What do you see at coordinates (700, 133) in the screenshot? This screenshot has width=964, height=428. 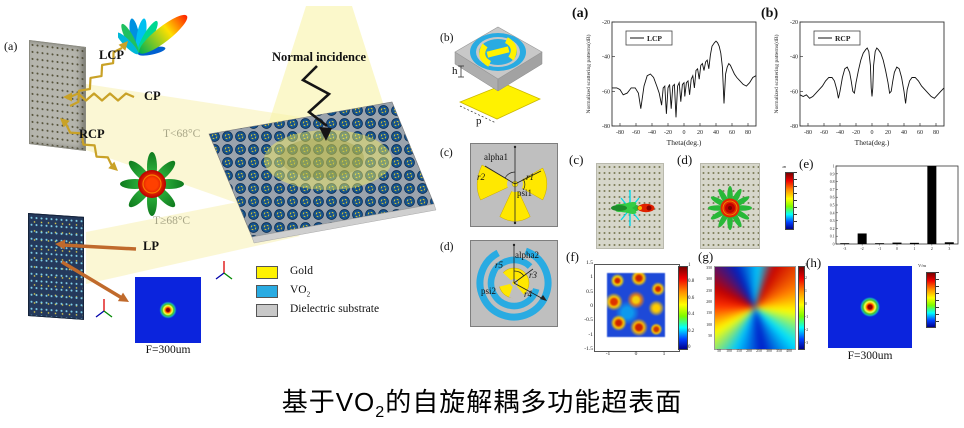 I see `x-tick-label: 20` at bounding box center [700, 133].